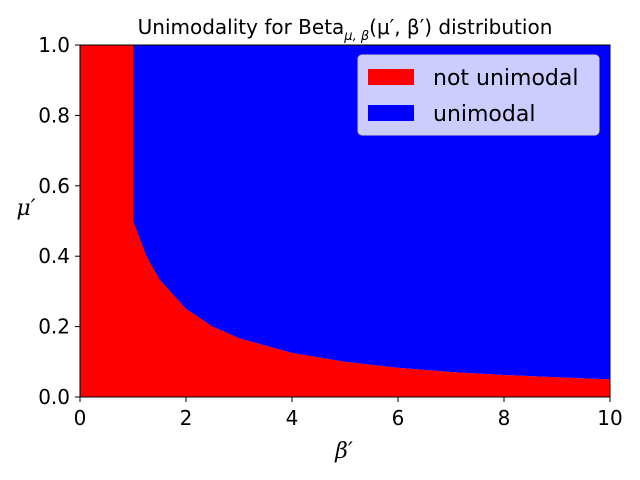  What do you see at coordinates (343, 451) in the screenshot?
I see `x-axis-label: β′` at bounding box center [343, 451].